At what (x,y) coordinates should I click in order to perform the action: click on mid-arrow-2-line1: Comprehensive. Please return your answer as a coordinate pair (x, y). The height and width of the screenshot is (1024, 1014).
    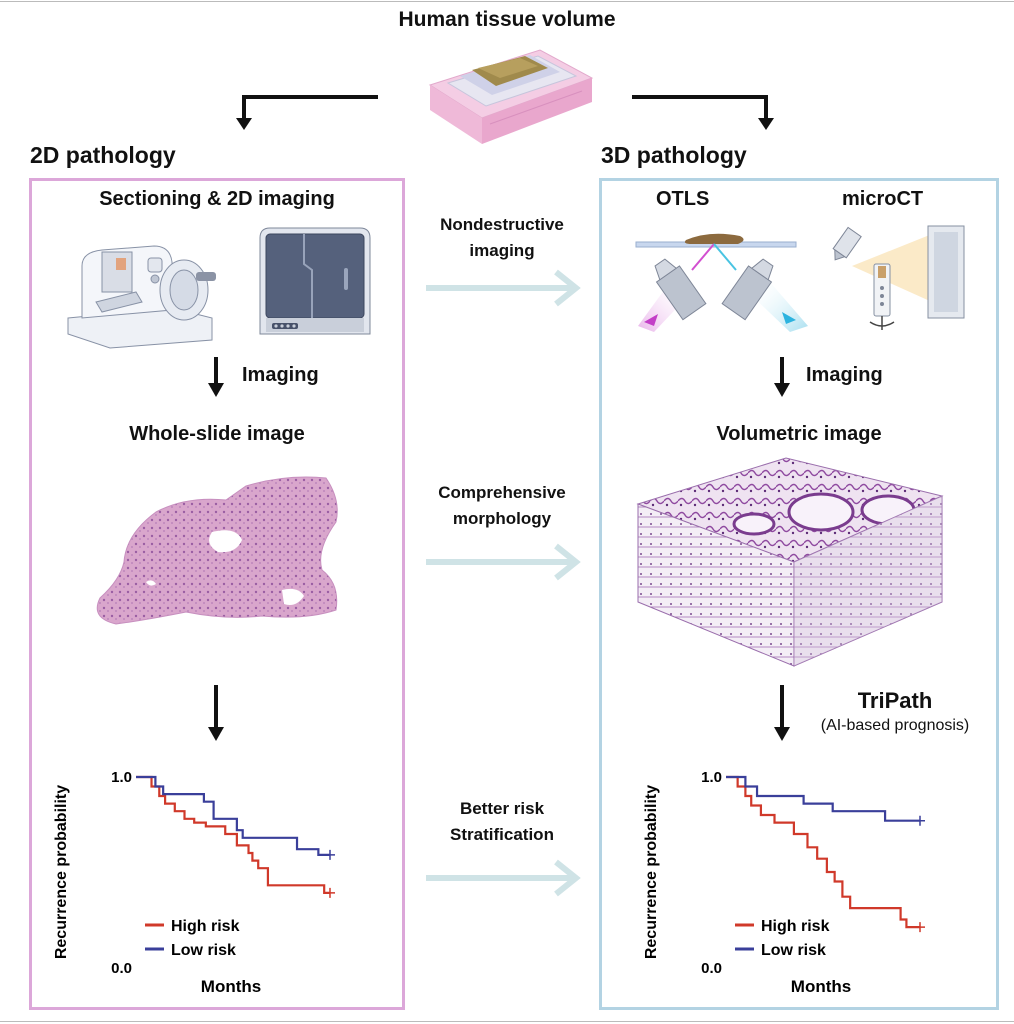
    Looking at the image, I should click on (502, 492).